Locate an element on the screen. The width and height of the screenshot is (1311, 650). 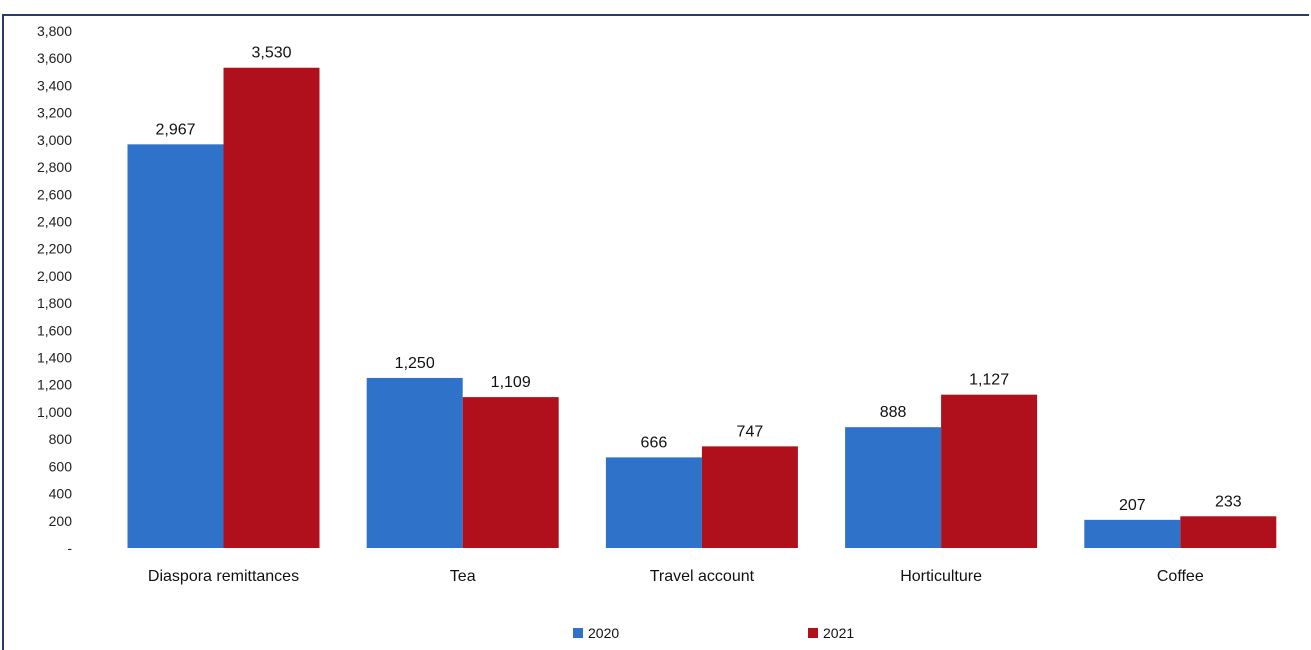
y-tick-label: 2,400 is located at coordinates (54, 221).